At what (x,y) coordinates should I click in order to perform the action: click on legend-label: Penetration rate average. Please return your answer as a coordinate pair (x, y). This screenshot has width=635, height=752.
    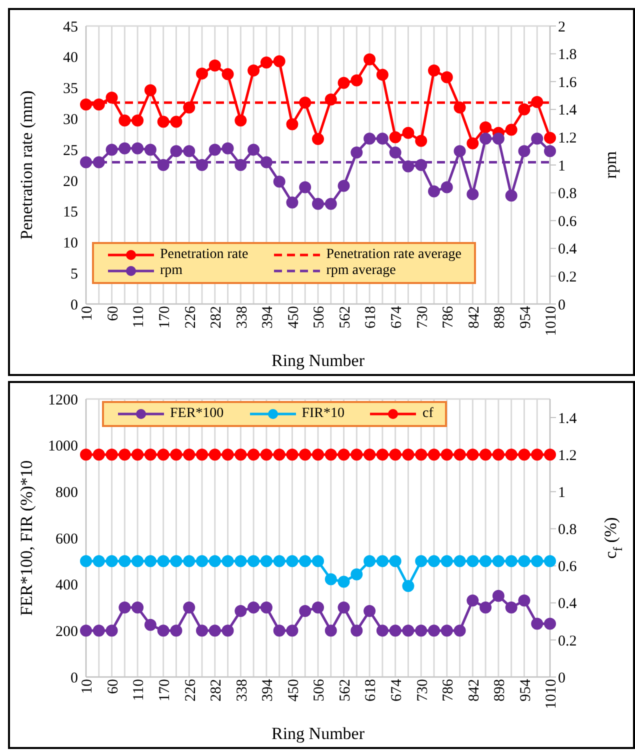
    Looking at the image, I should click on (394, 255).